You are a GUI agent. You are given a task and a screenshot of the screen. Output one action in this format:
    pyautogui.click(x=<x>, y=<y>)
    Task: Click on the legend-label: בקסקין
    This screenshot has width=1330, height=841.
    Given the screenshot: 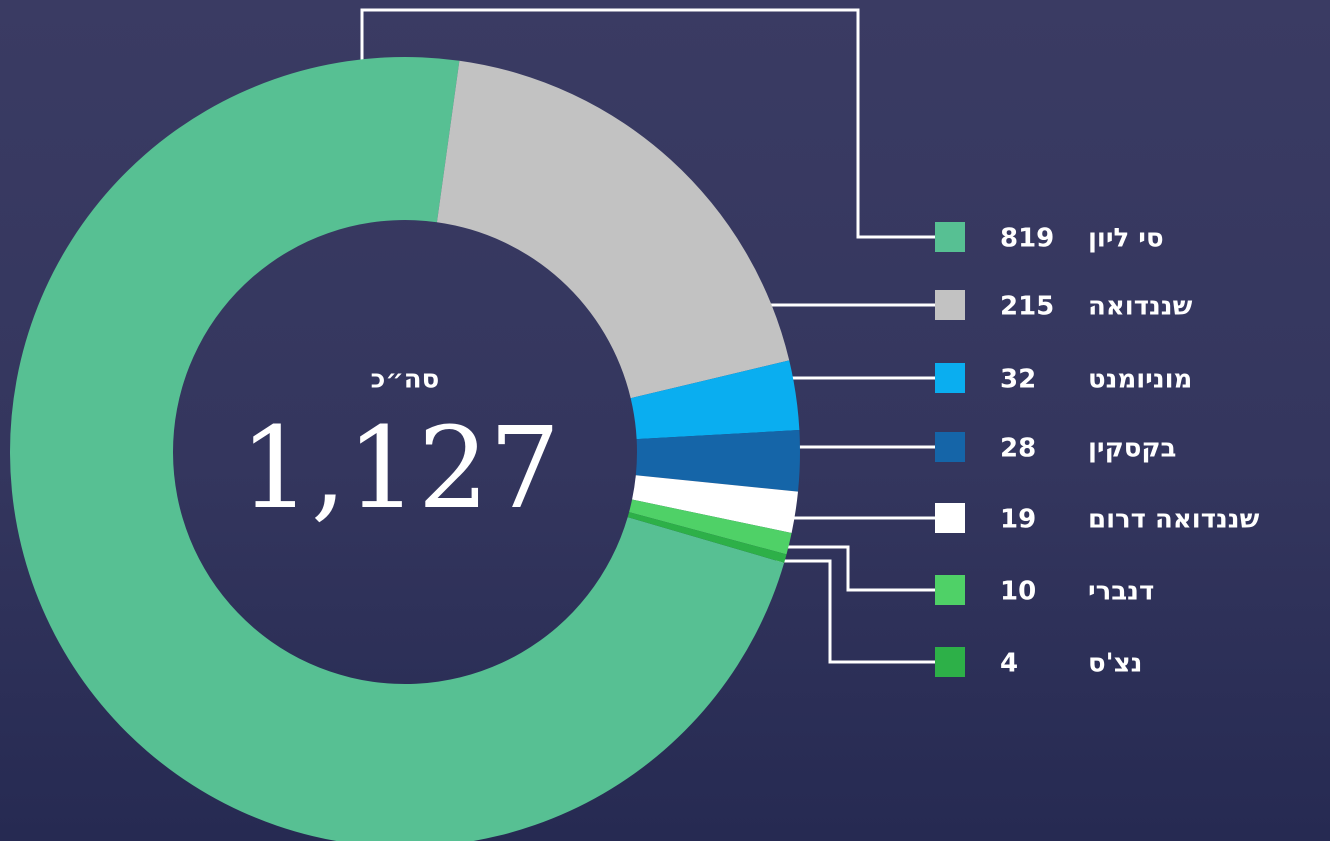 What is the action you would take?
    pyautogui.click(x=1132, y=449)
    